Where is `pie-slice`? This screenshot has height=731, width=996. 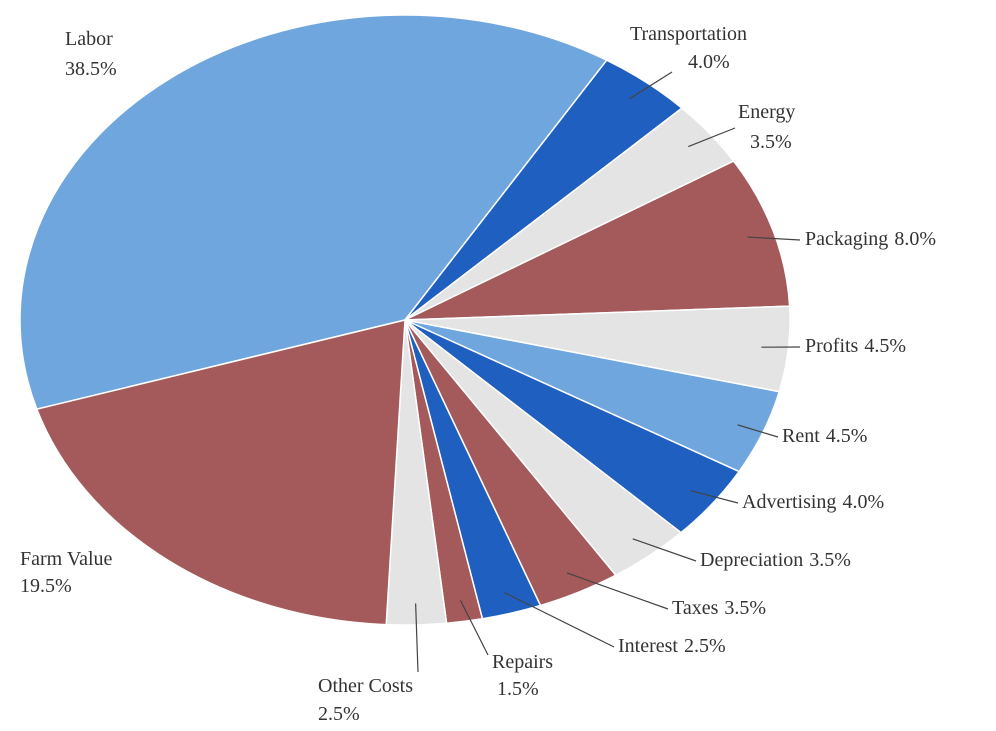
pie-slice is located at coordinates (597, 240).